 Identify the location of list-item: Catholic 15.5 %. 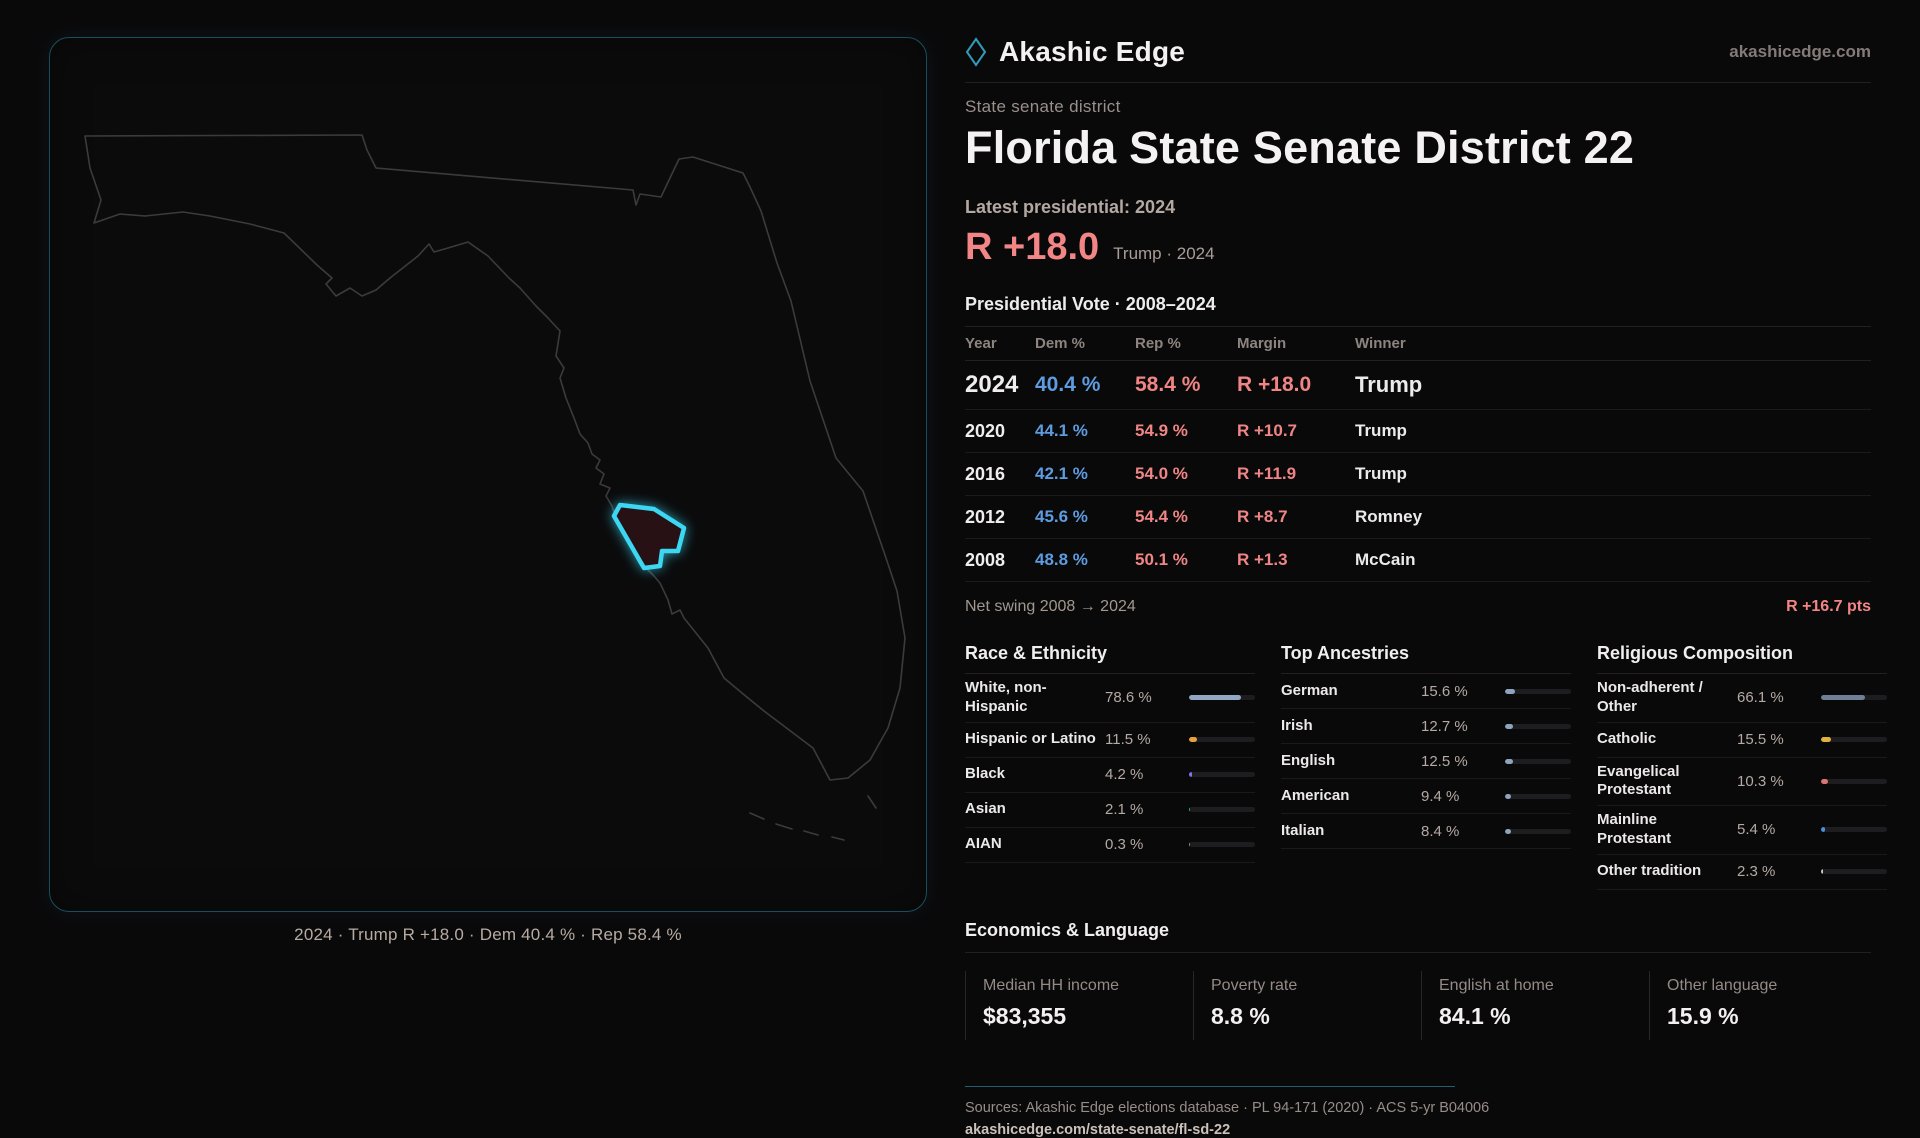
(1742, 740).